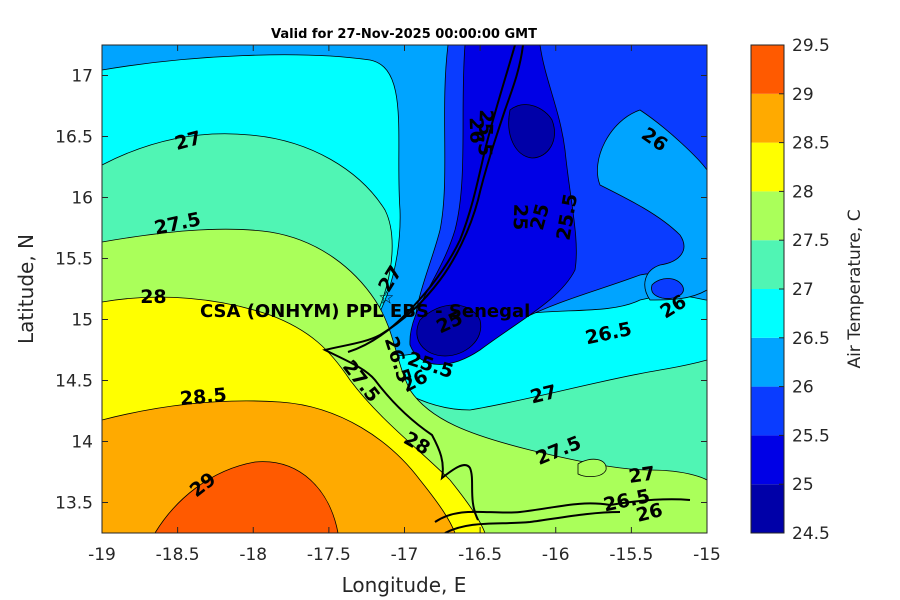 The height and width of the screenshot is (600, 900). What do you see at coordinates (803, 192) in the screenshot?
I see `colorbar-tick-label: 28` at bounding box center [803, 192].